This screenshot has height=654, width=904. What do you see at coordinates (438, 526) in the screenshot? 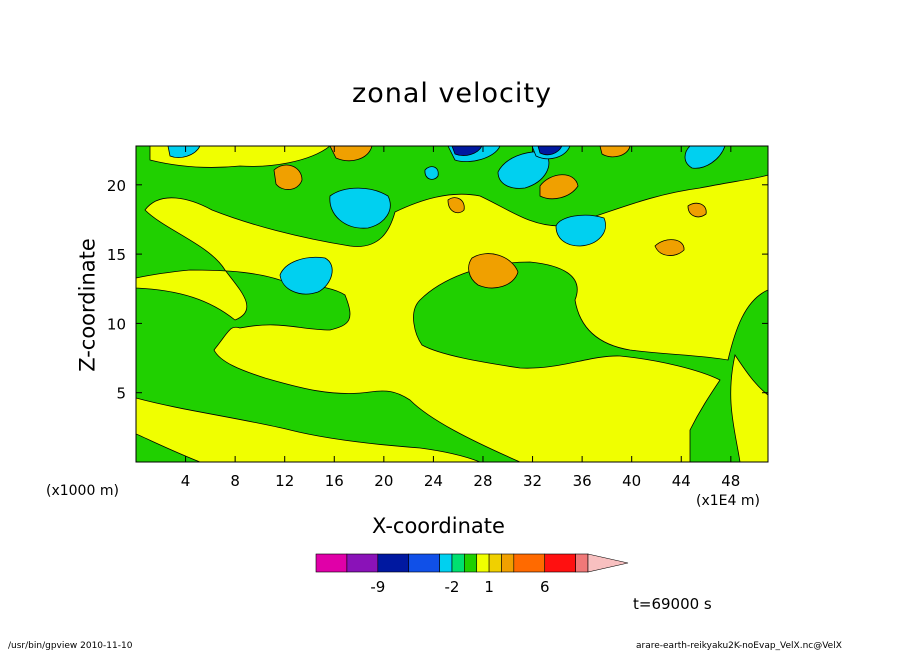
I see `x-axis-label: X-coordinate` at bounding box center [438, 526].